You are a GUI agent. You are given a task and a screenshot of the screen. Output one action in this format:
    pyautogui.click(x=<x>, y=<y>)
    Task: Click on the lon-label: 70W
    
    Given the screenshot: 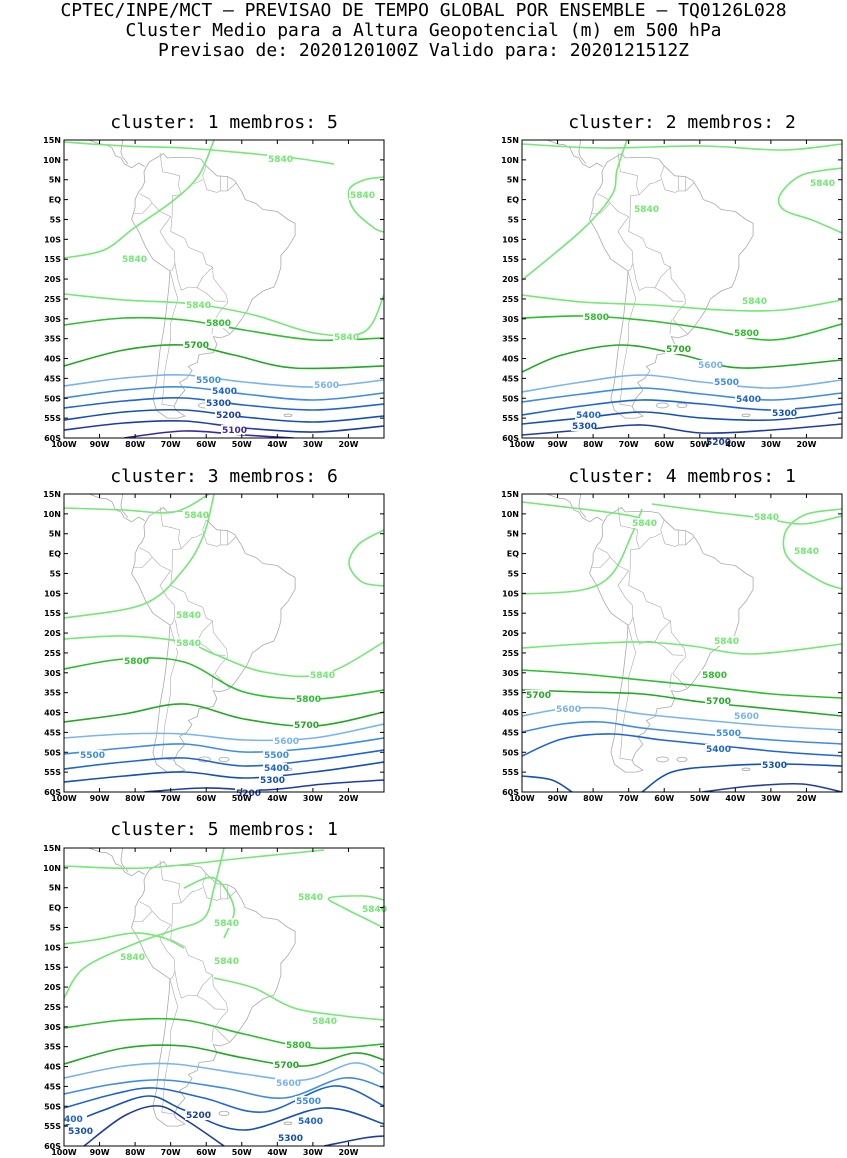 What is the action you would take?
    pyautogui.click(x=629, y=798)
    